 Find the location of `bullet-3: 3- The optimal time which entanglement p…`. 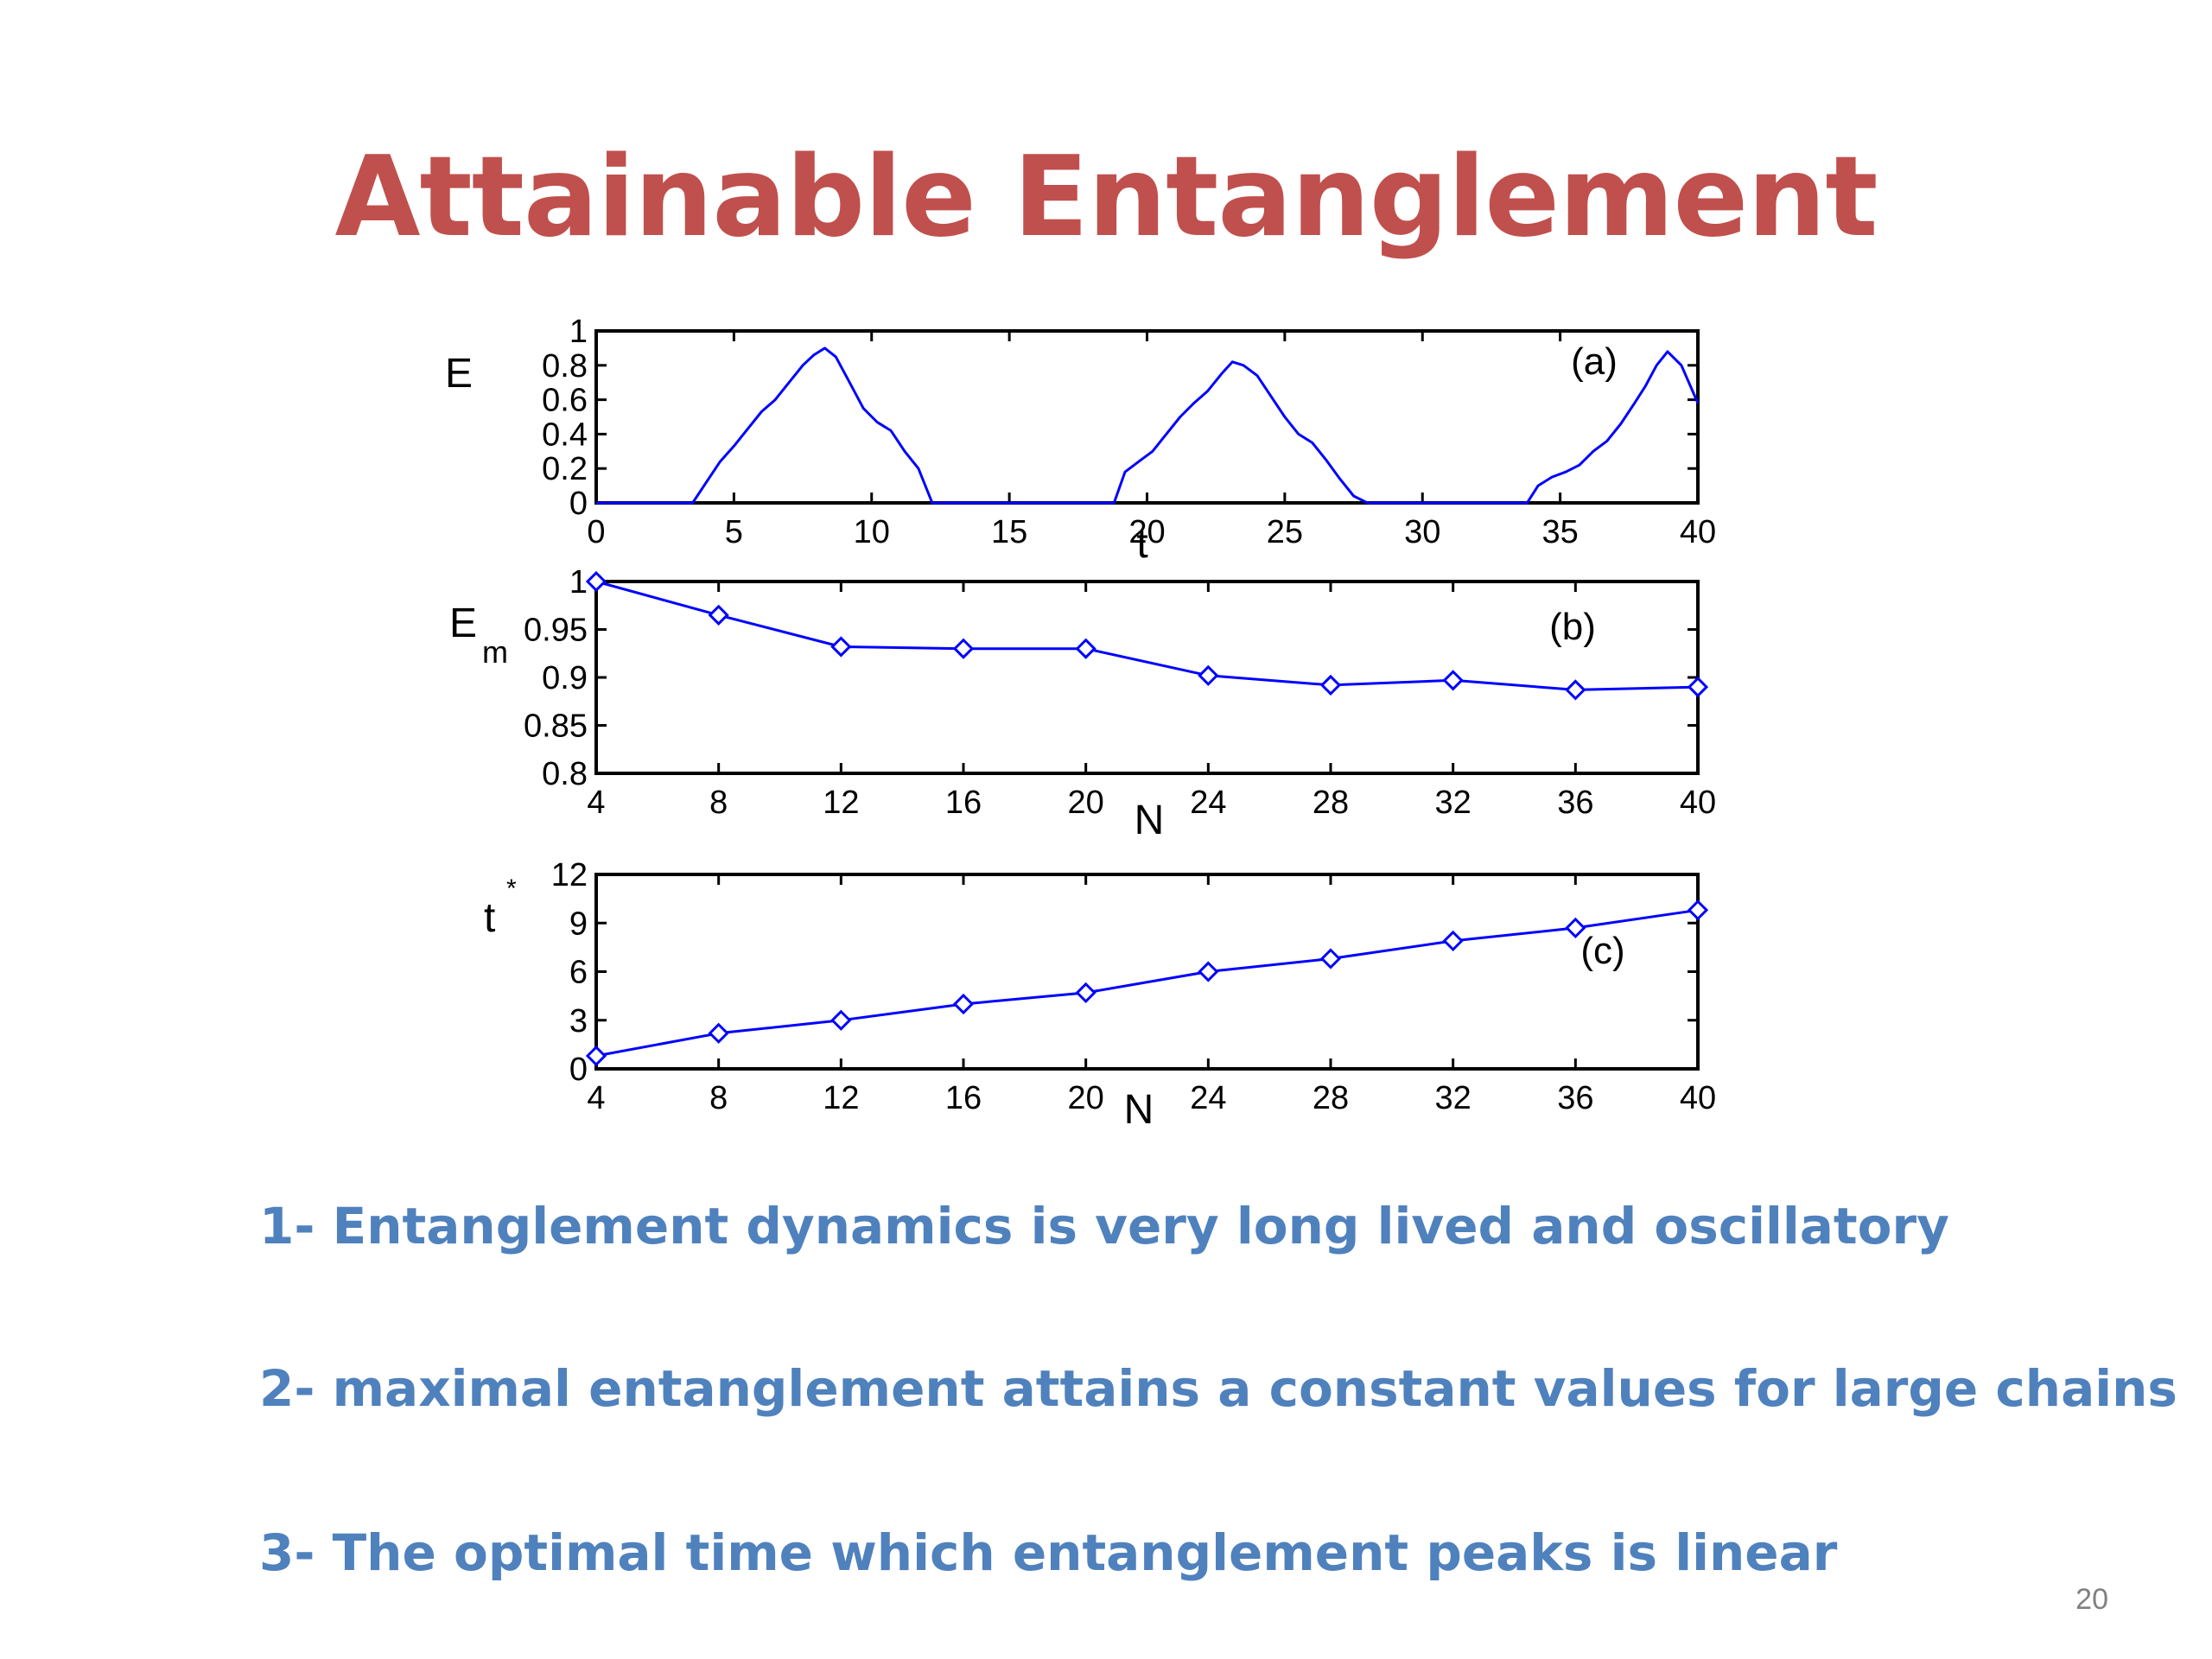

bullet-3: 3- The optimal time which entanglement p… is located at coordinates (1048, 1552).